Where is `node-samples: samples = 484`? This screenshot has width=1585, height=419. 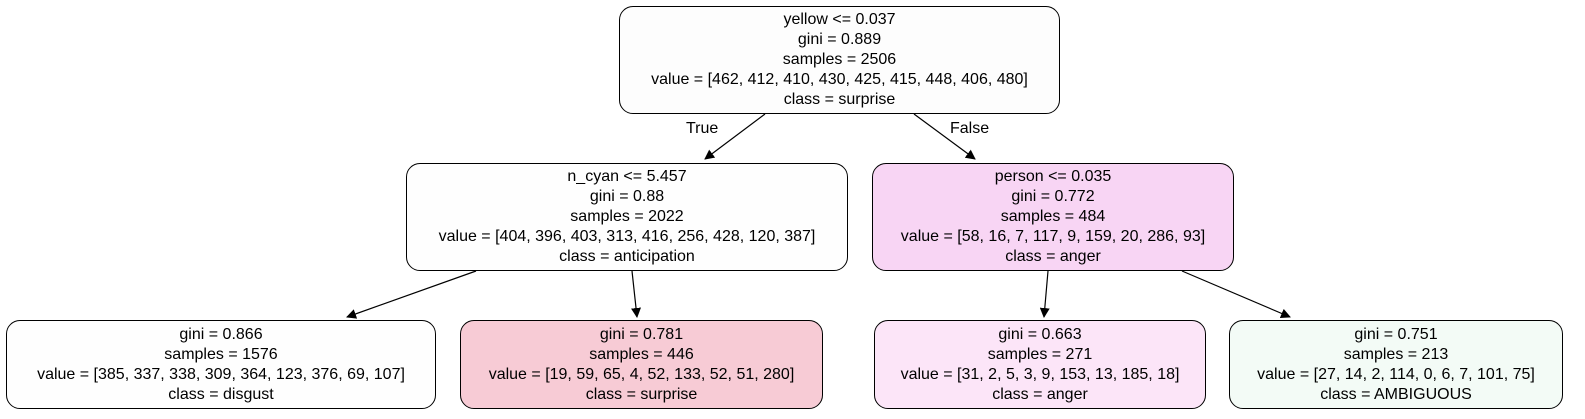
node-samples: samples = 484 is located at coordinates (1053, 216).